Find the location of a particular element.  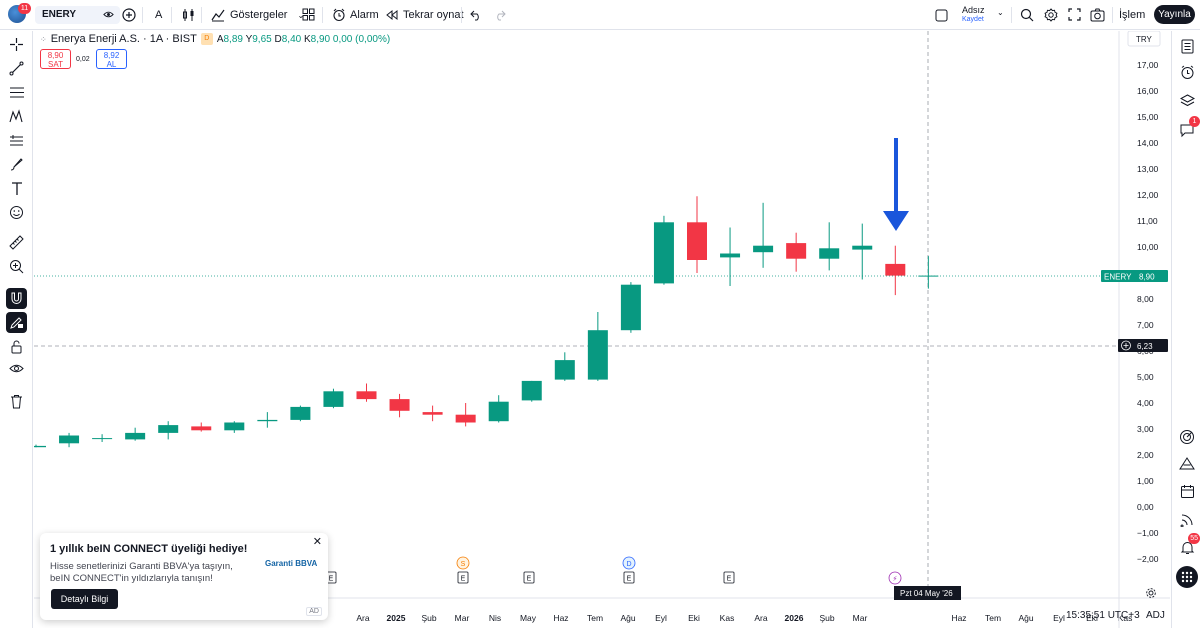

apps-button is located at coordinates (1187, 577).